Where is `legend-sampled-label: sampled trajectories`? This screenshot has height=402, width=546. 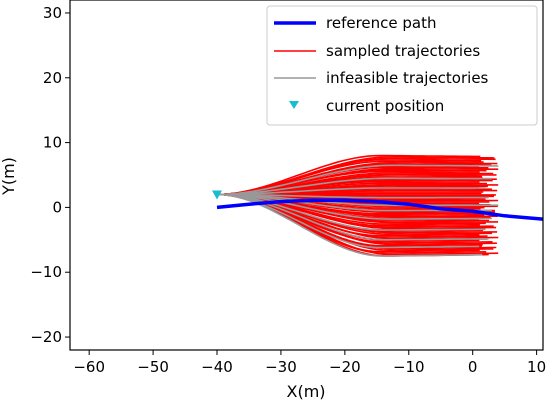 legend-sampled-label: sampled trajectories is located at coordinates (403, 51).